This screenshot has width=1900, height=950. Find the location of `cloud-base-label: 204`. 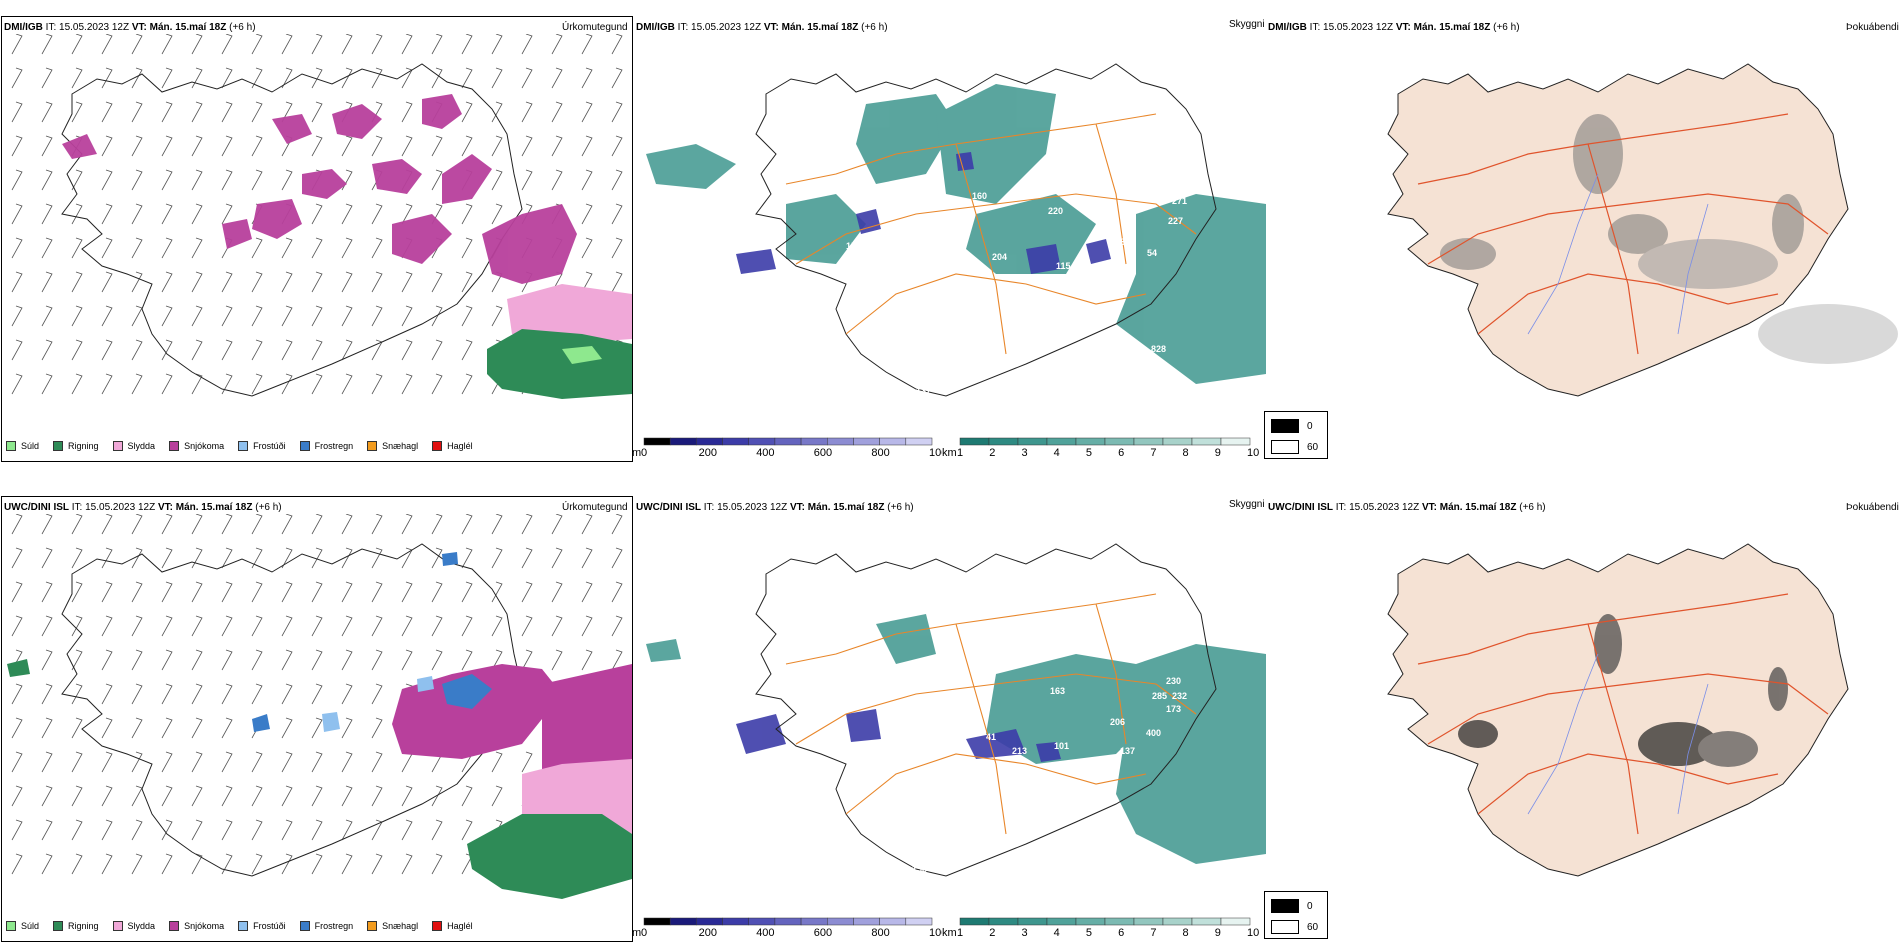

cloud-base-label: 204 is located at coordinates (999, 257).